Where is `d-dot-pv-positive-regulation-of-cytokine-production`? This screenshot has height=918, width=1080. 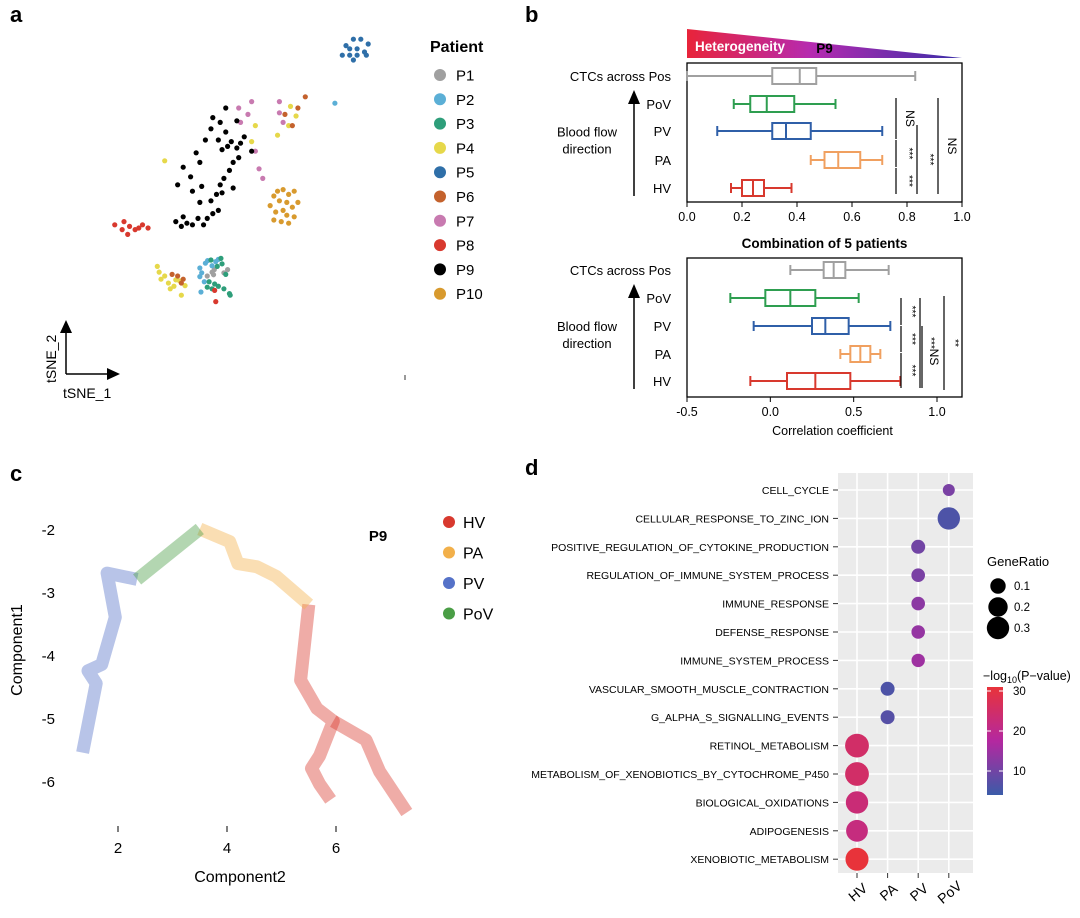
d-dot-pv-positive-regulation-of-cytokine-production is located at coordinates (918, 546).